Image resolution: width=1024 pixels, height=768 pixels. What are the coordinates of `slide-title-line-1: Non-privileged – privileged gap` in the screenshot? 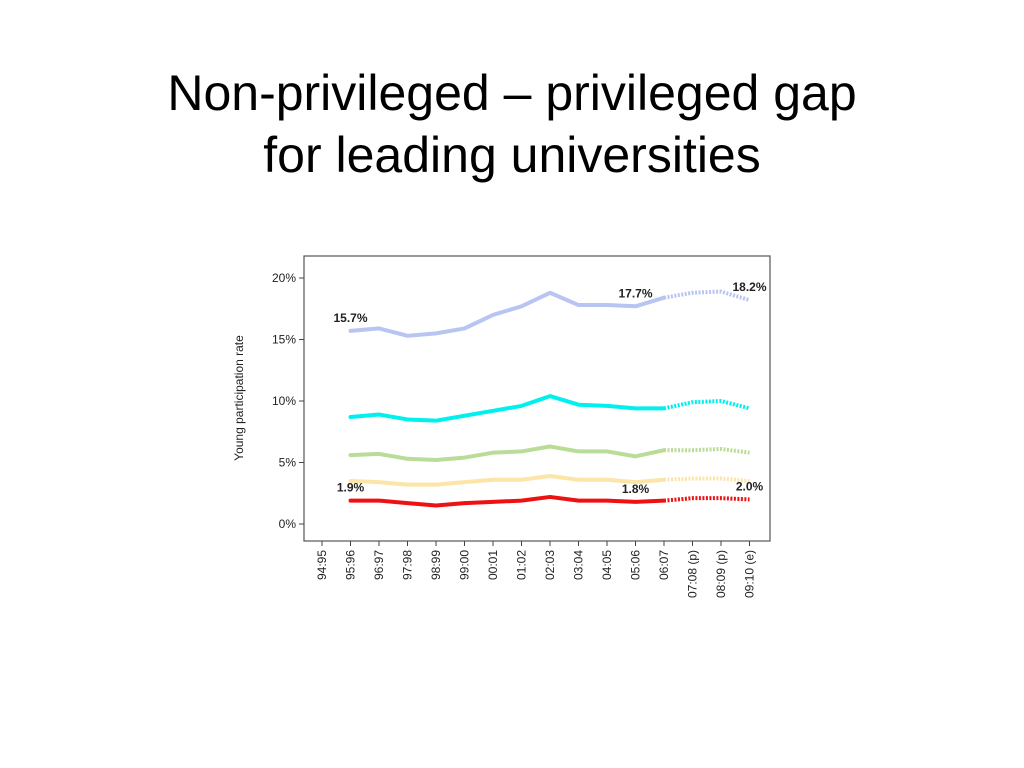 It's located at (512, 92).